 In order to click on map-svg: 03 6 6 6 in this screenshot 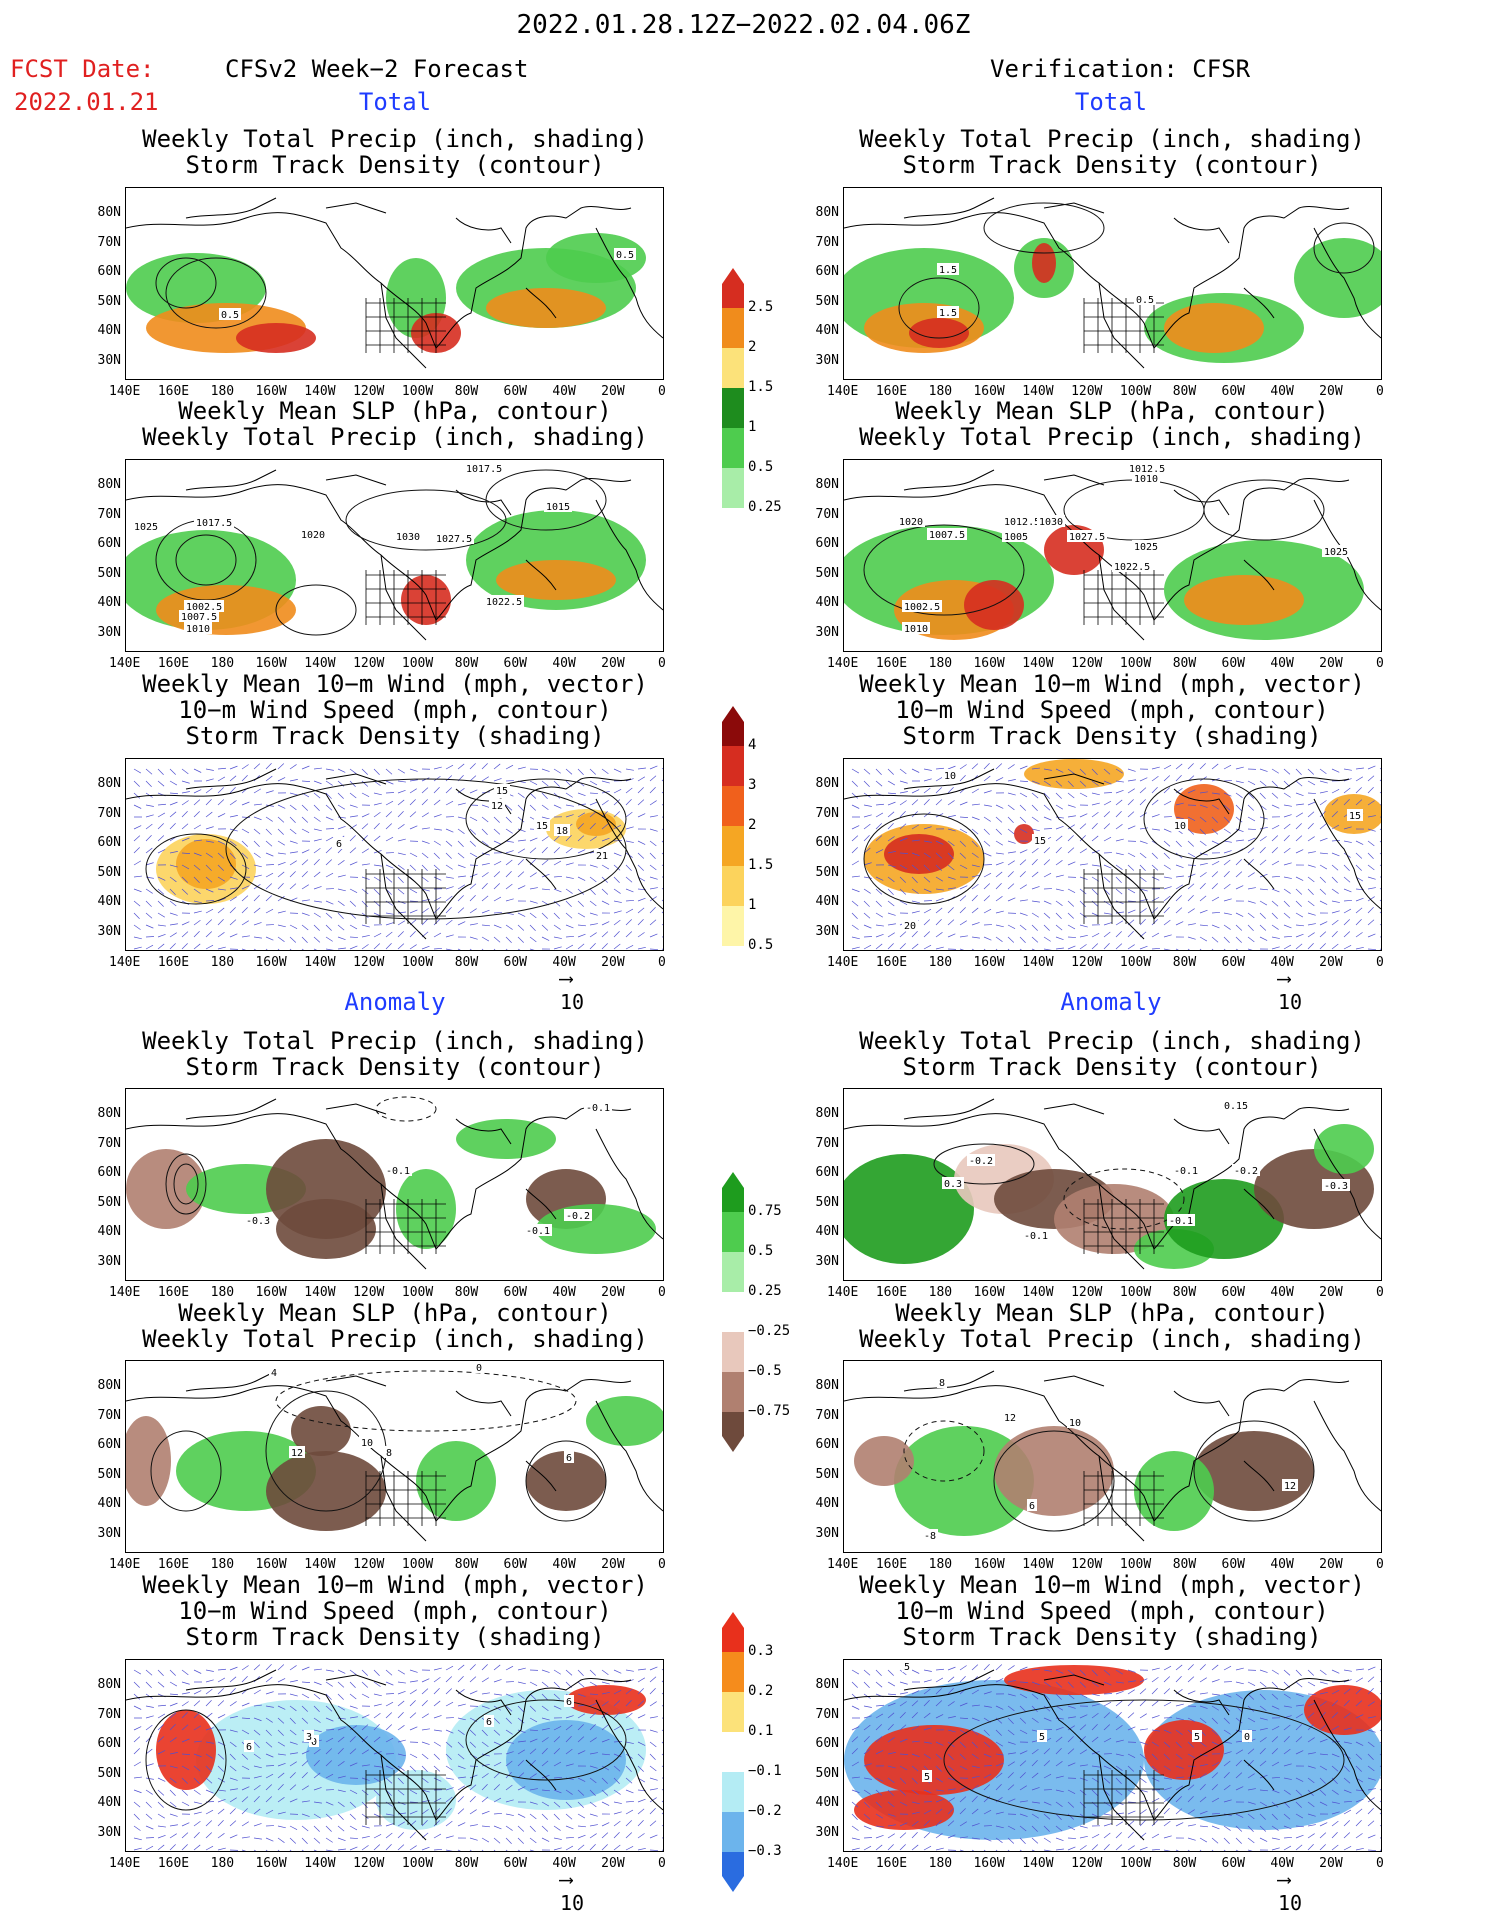, I will do `click(394, 1755)`.